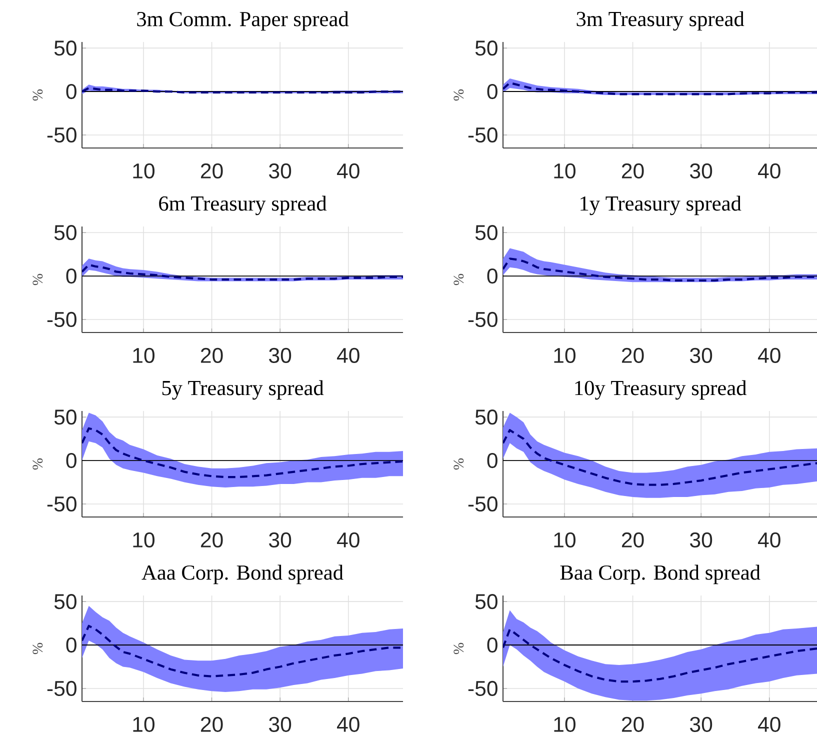  What do you see at coordinates (243, 21) in the screenshot?
I see `chart-title: 3m Comm. Paper spread` at bounding box center [243, 21].